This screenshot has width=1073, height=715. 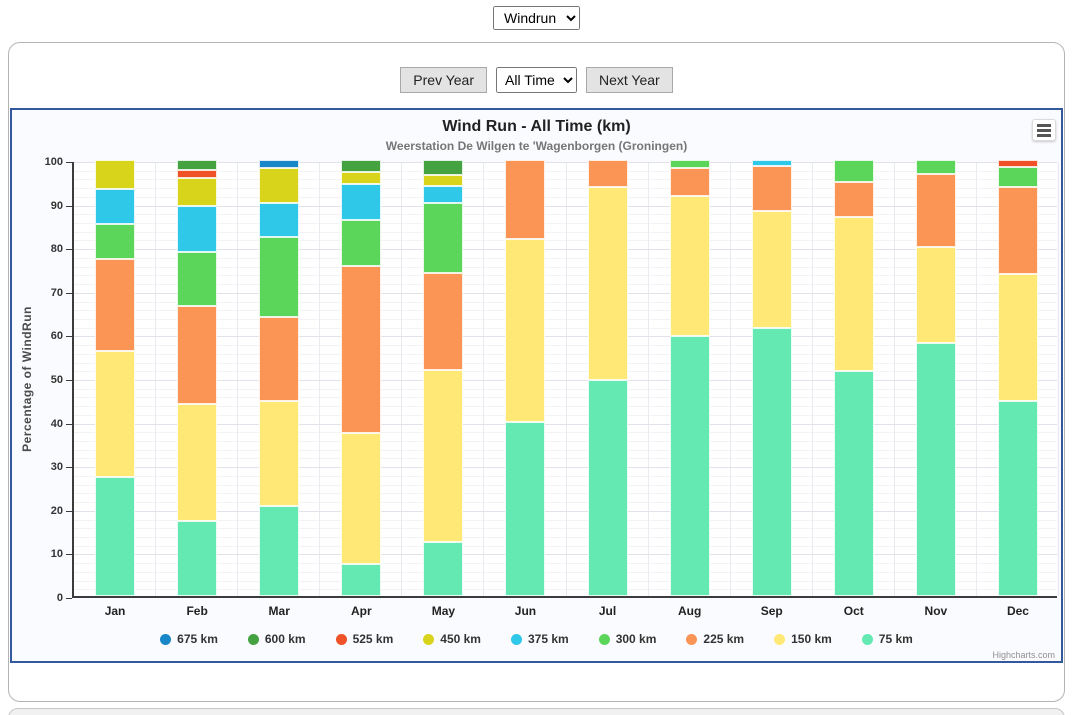 What do you see at coordinates (536, 18) in the screenshot?
I see `chart-type-select: Windrun` at bounding box center [536, 18].